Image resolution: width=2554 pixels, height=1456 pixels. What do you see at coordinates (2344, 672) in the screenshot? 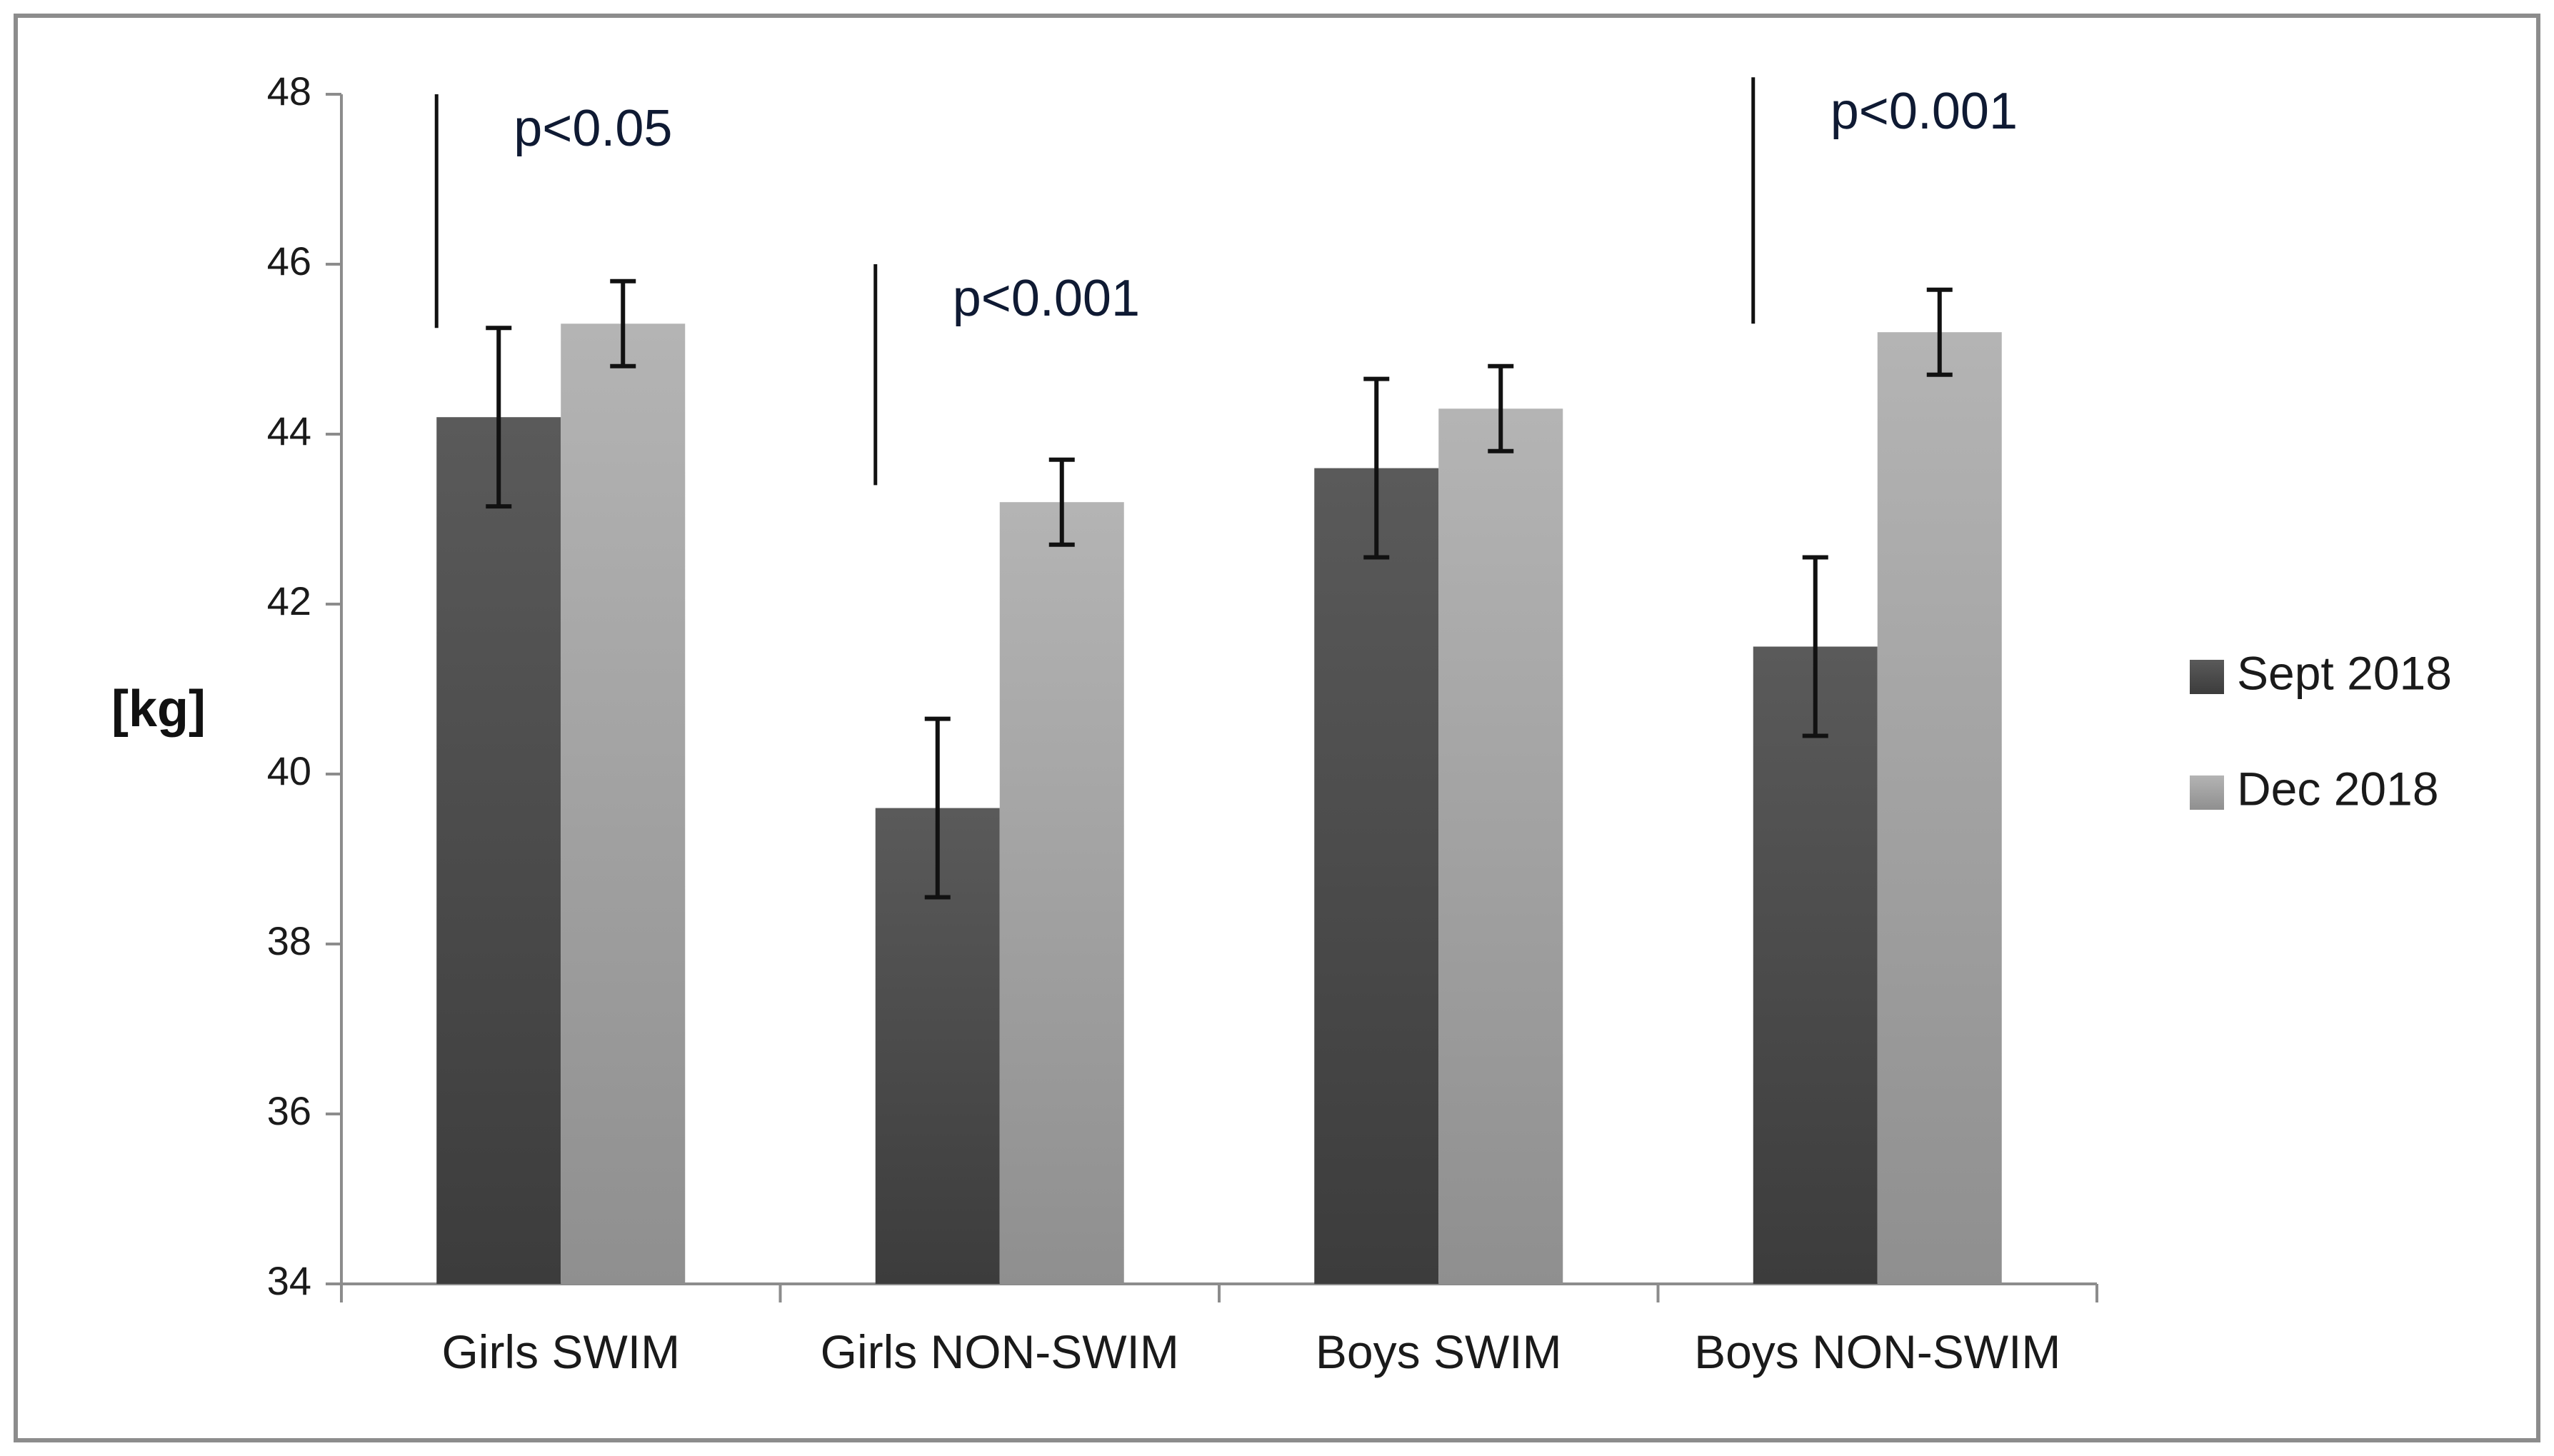
I see `legend-label: Sept 2018` at bounding box center [2344, 672].